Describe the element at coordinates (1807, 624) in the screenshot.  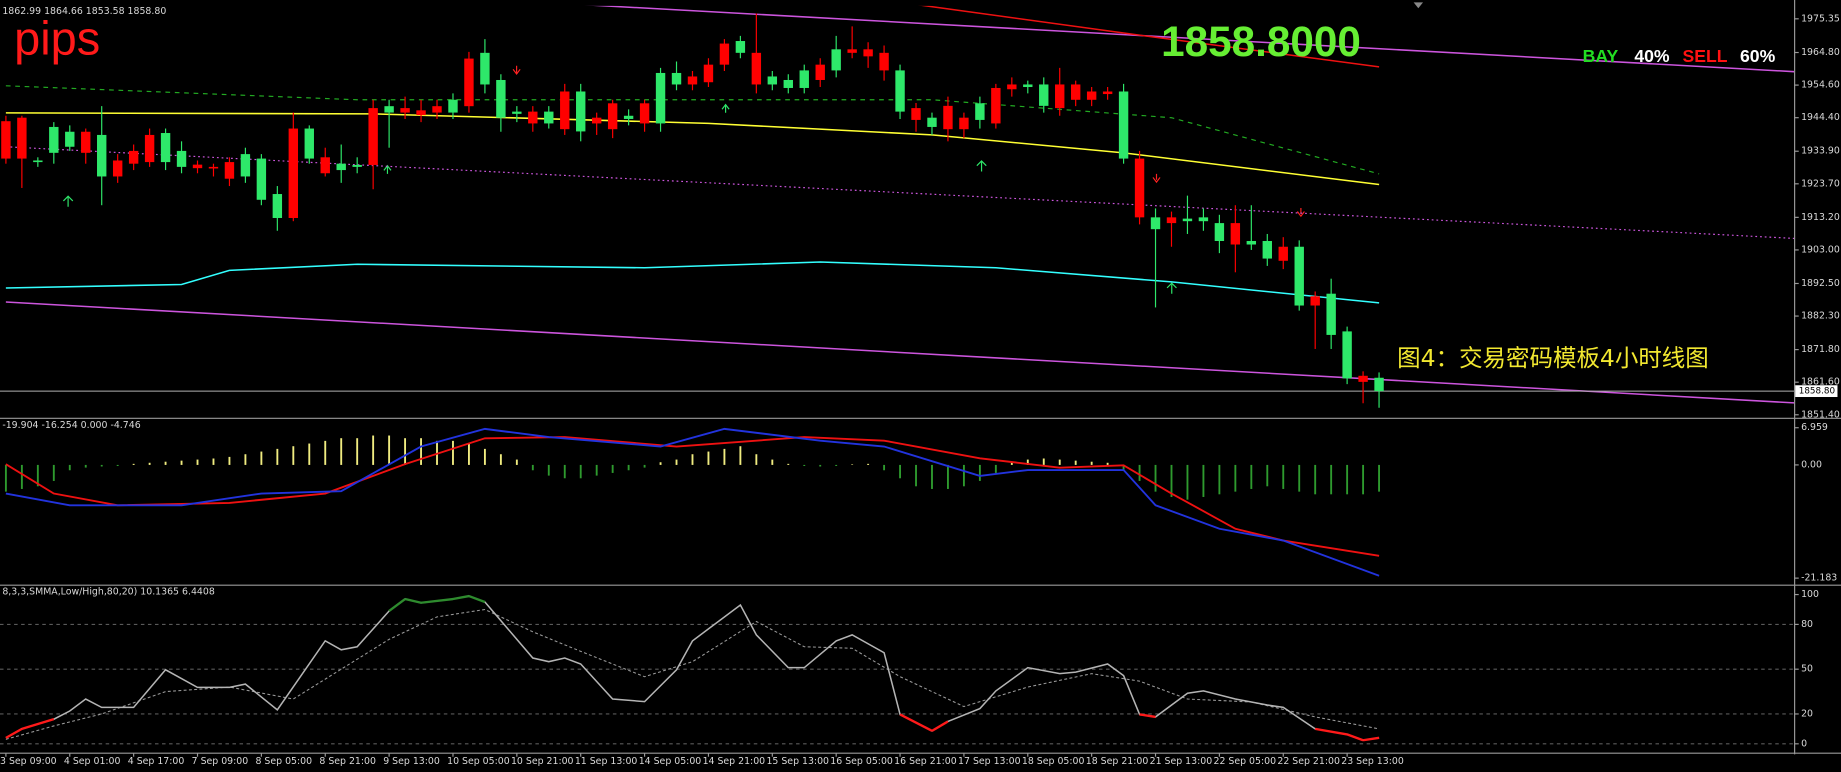
I see `y-tick-label: 80` at that location.